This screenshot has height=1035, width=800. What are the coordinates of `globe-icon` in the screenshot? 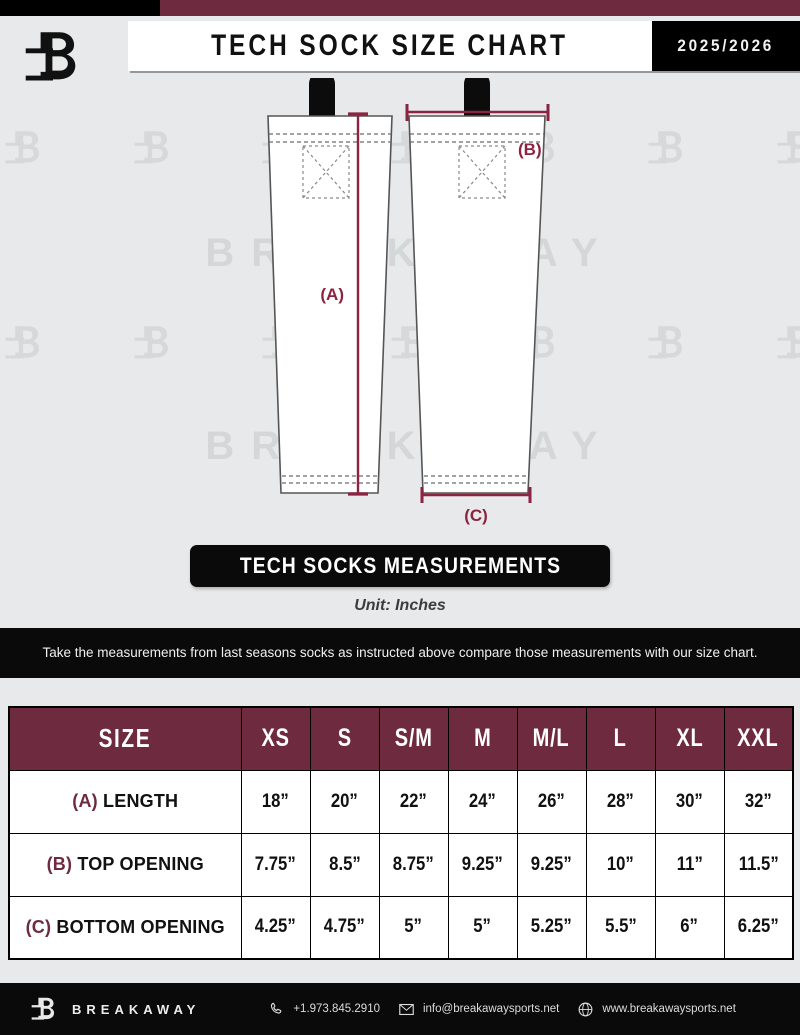 It's located at (585, 1009).